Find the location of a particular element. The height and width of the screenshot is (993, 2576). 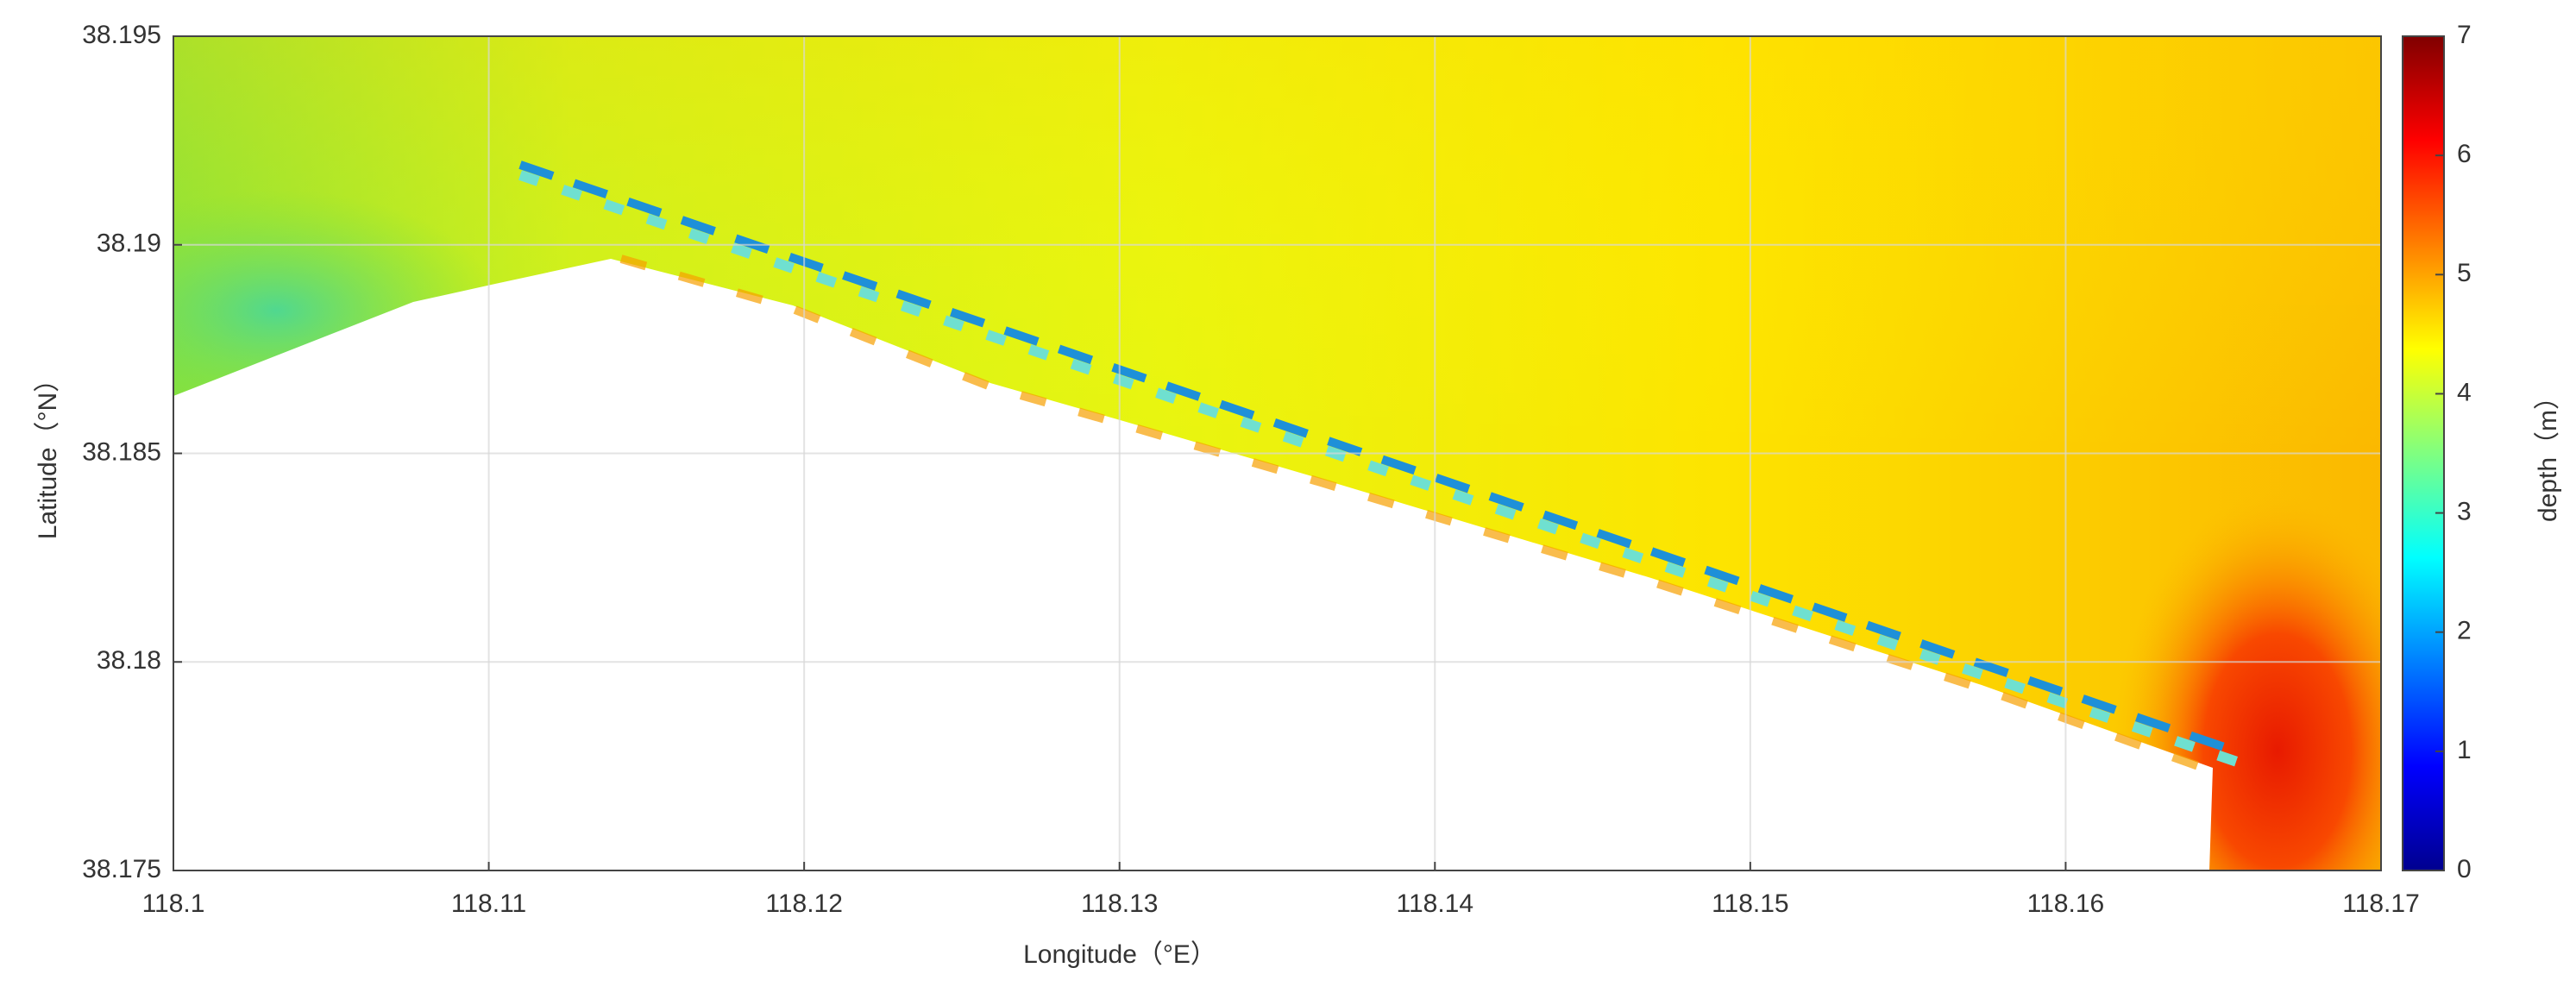

colorbar-tick-label: 4 is located at coordinates (2464, 392).